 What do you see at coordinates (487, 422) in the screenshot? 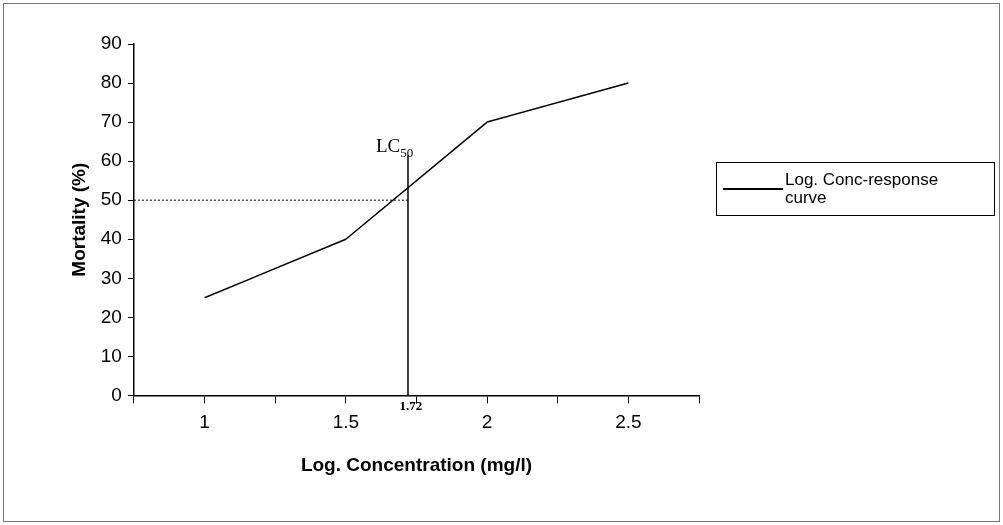
I see `x-tick-label: 2` at bounding box center [487, 422].